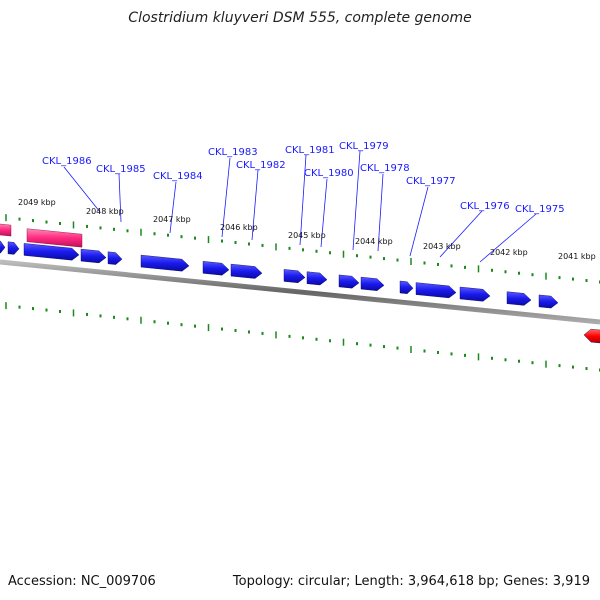  What do you see at coordinates (442, 246) in the screenshot?
I see `kbp-label-2043: 2043 kbp` at bounding box center [442, 246].